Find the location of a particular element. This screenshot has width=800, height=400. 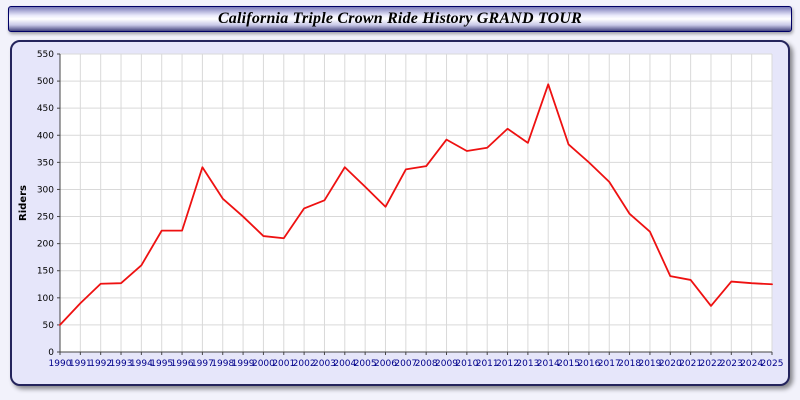

x-tick-label: 2002 is located at coordinates (304, 364).